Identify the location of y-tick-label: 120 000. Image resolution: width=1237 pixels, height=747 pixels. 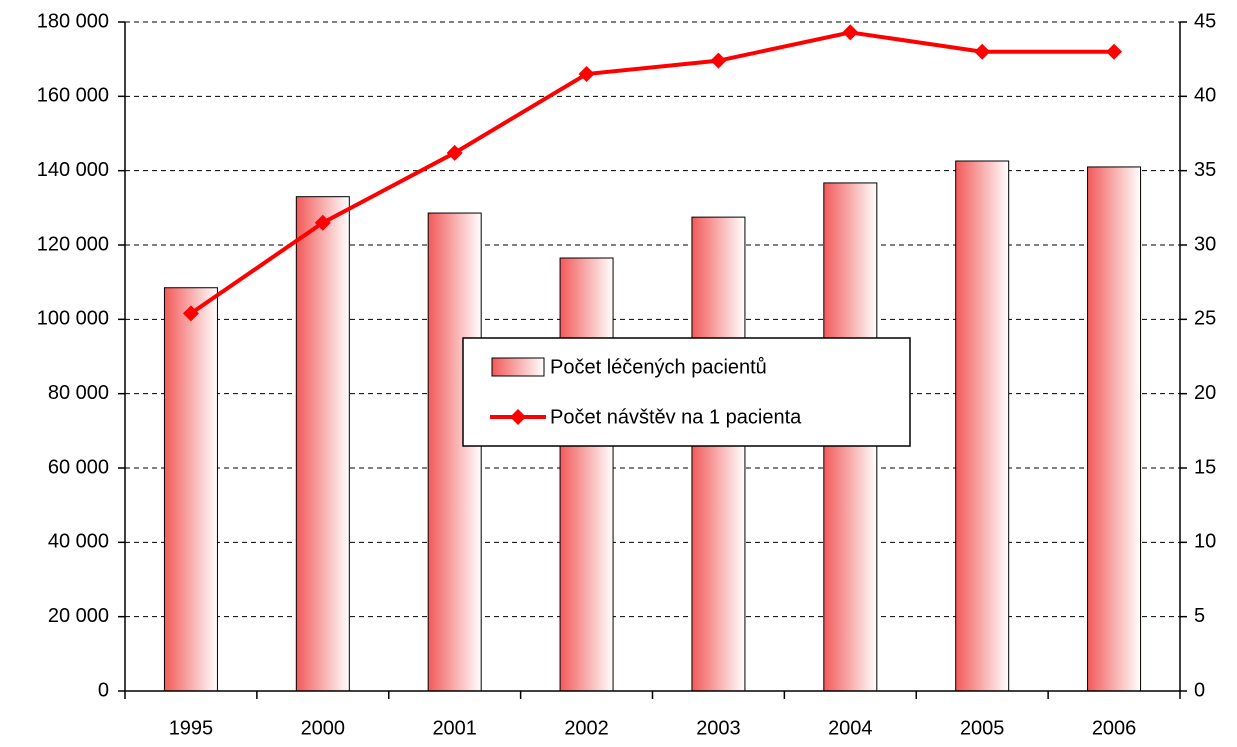
(73, 244).